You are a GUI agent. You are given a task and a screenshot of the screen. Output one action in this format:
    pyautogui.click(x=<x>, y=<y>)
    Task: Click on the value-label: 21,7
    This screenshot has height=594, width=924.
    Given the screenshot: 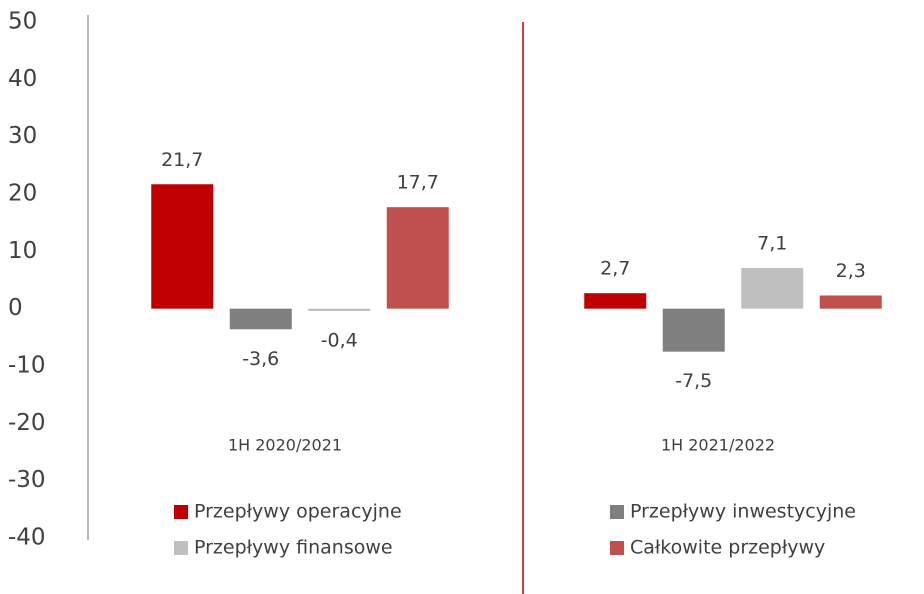 What is the action you would take?
    pyautogui.click(x=182, y=160)
    